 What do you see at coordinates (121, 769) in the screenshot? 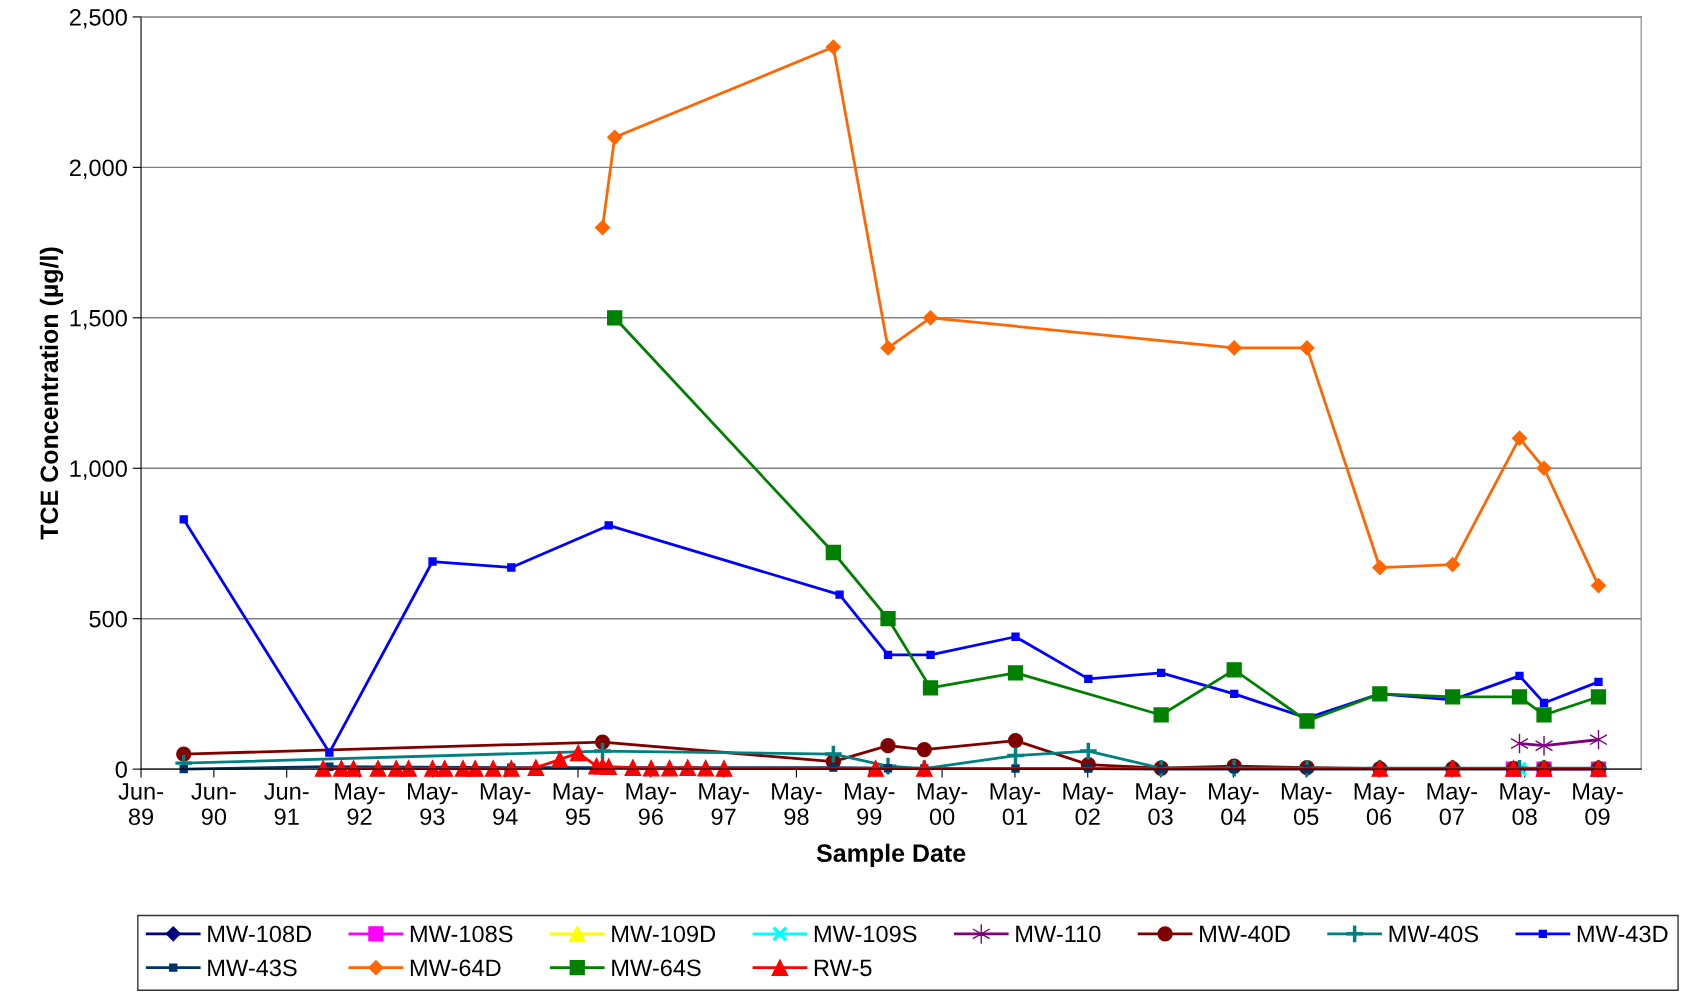
I see `y-tick-label: 0` at bounding box center [121, 769].